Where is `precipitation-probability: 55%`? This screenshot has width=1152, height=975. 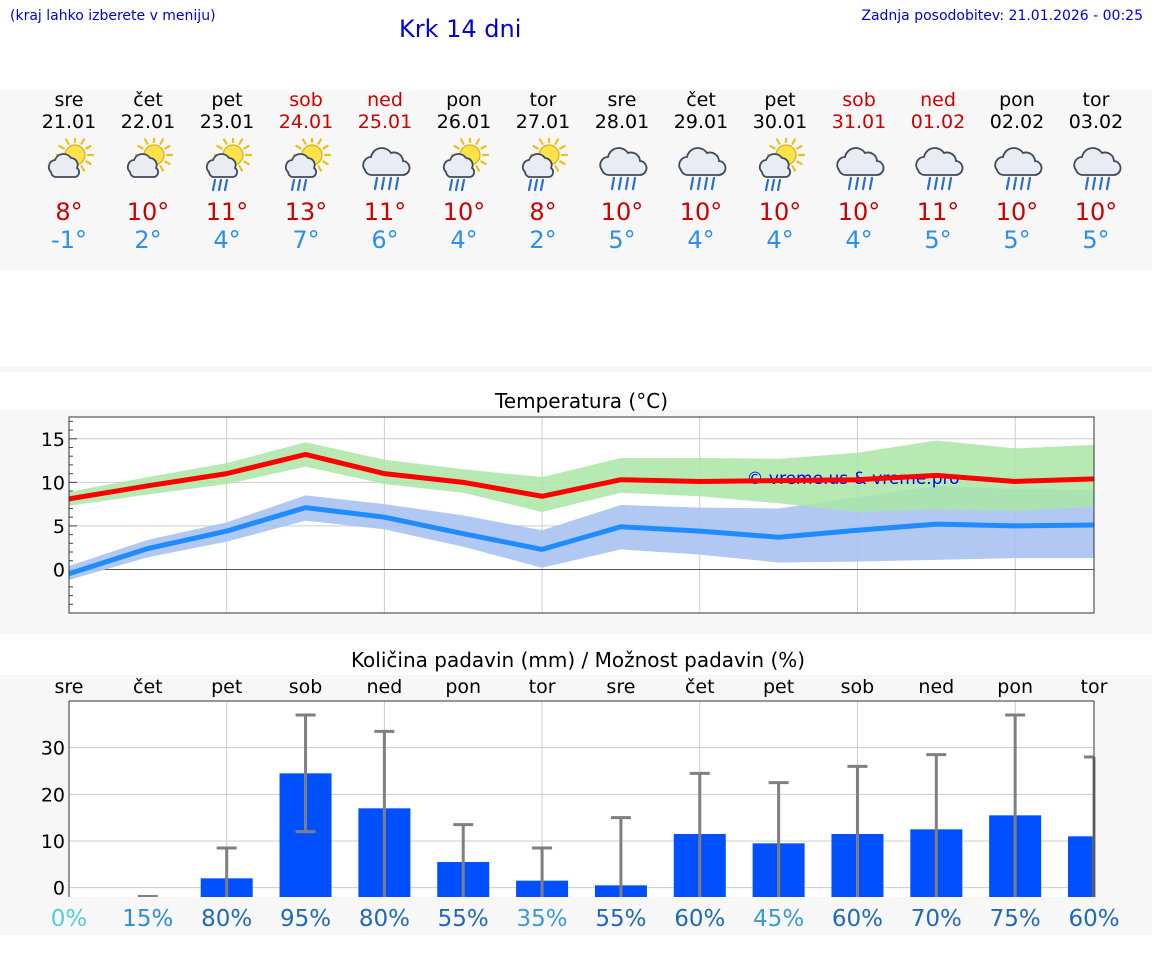 precipitation-probability: 55% is located at coordinates (463, 919).